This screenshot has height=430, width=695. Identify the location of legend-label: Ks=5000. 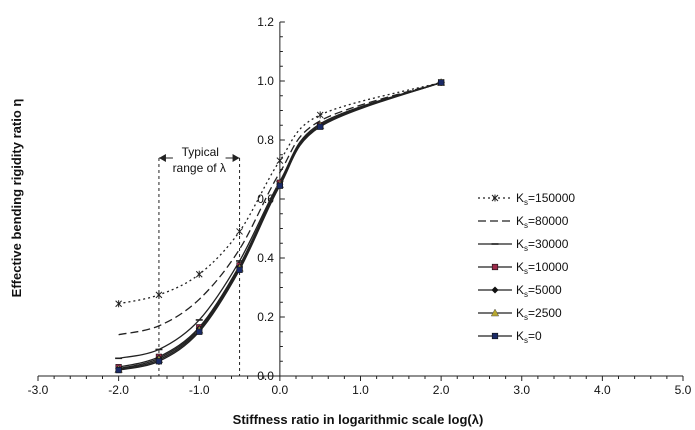
(539, 291).